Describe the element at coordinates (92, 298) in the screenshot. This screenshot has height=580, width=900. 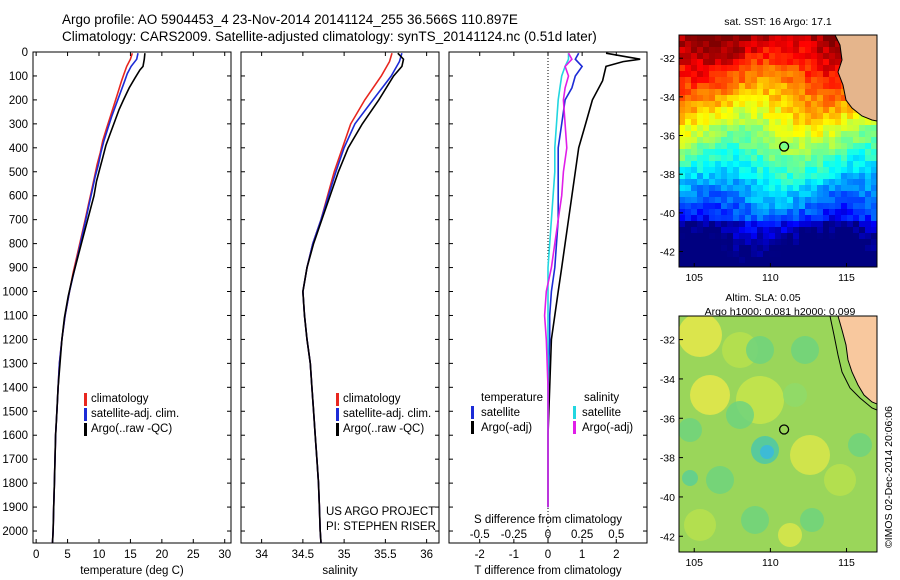
I see `series-line` at that location.